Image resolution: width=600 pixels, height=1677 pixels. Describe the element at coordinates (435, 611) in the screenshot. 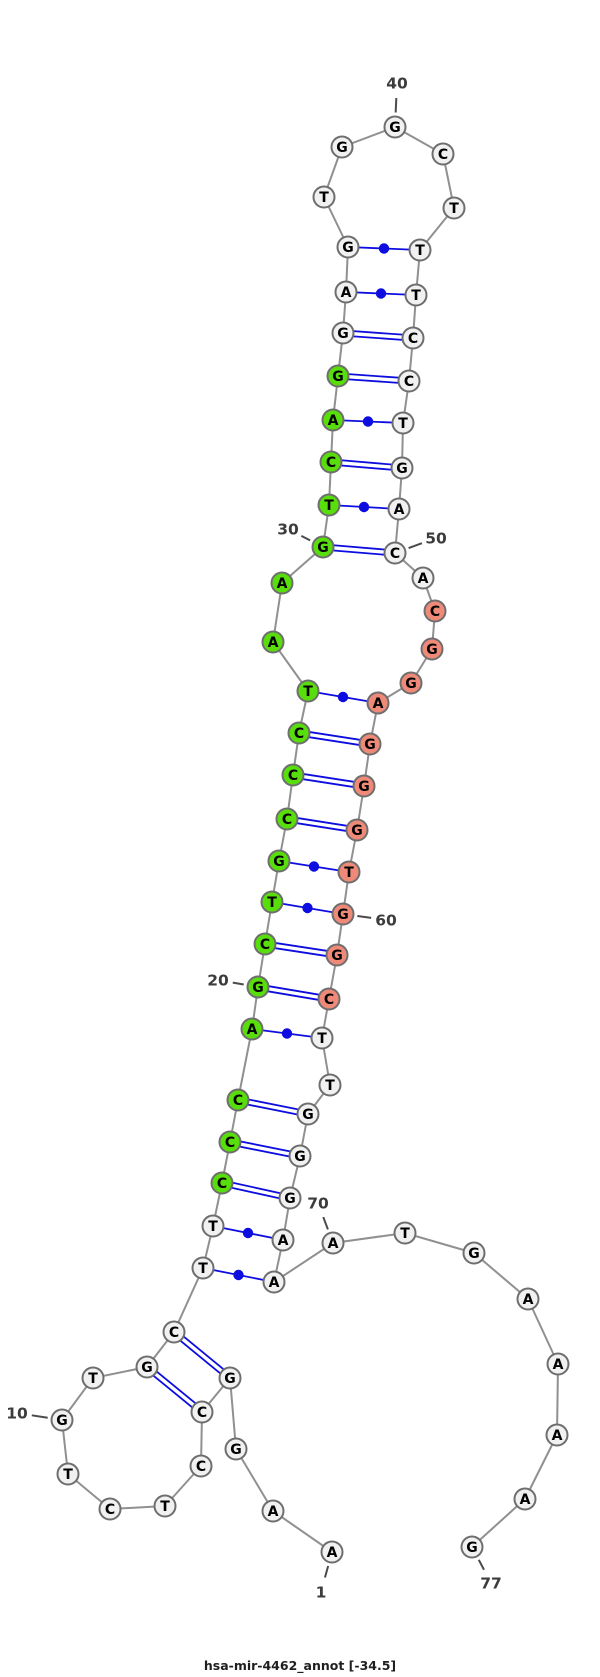

I see `nucleotide-52-C` at that location.